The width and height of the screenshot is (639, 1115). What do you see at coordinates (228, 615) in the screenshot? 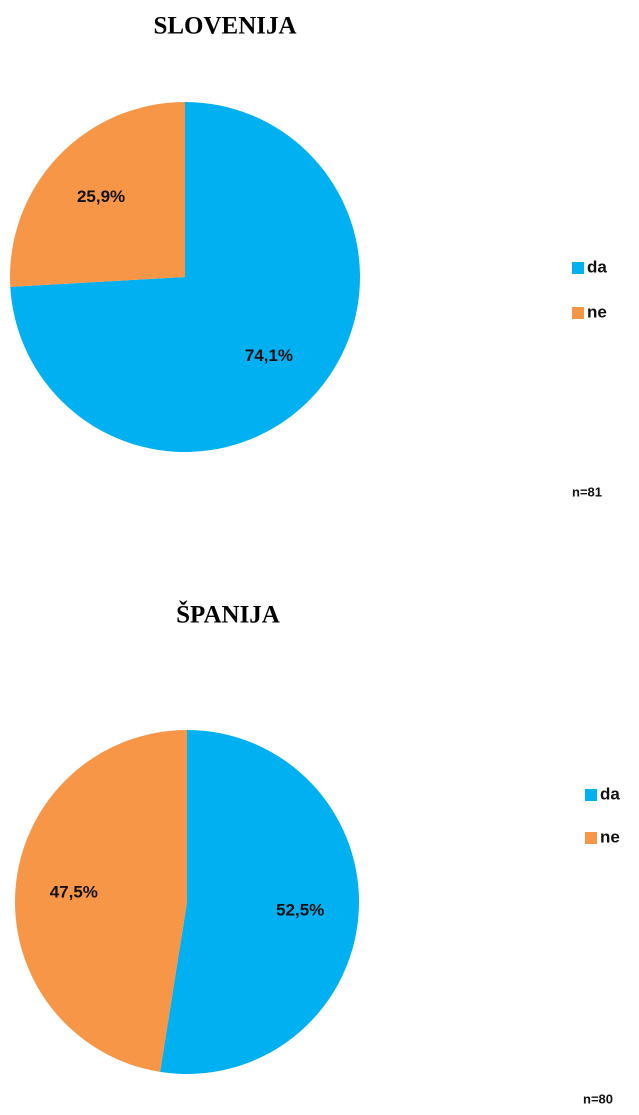
I see `chart-title: ŠPANIJA` at bounding box center [228, 615].